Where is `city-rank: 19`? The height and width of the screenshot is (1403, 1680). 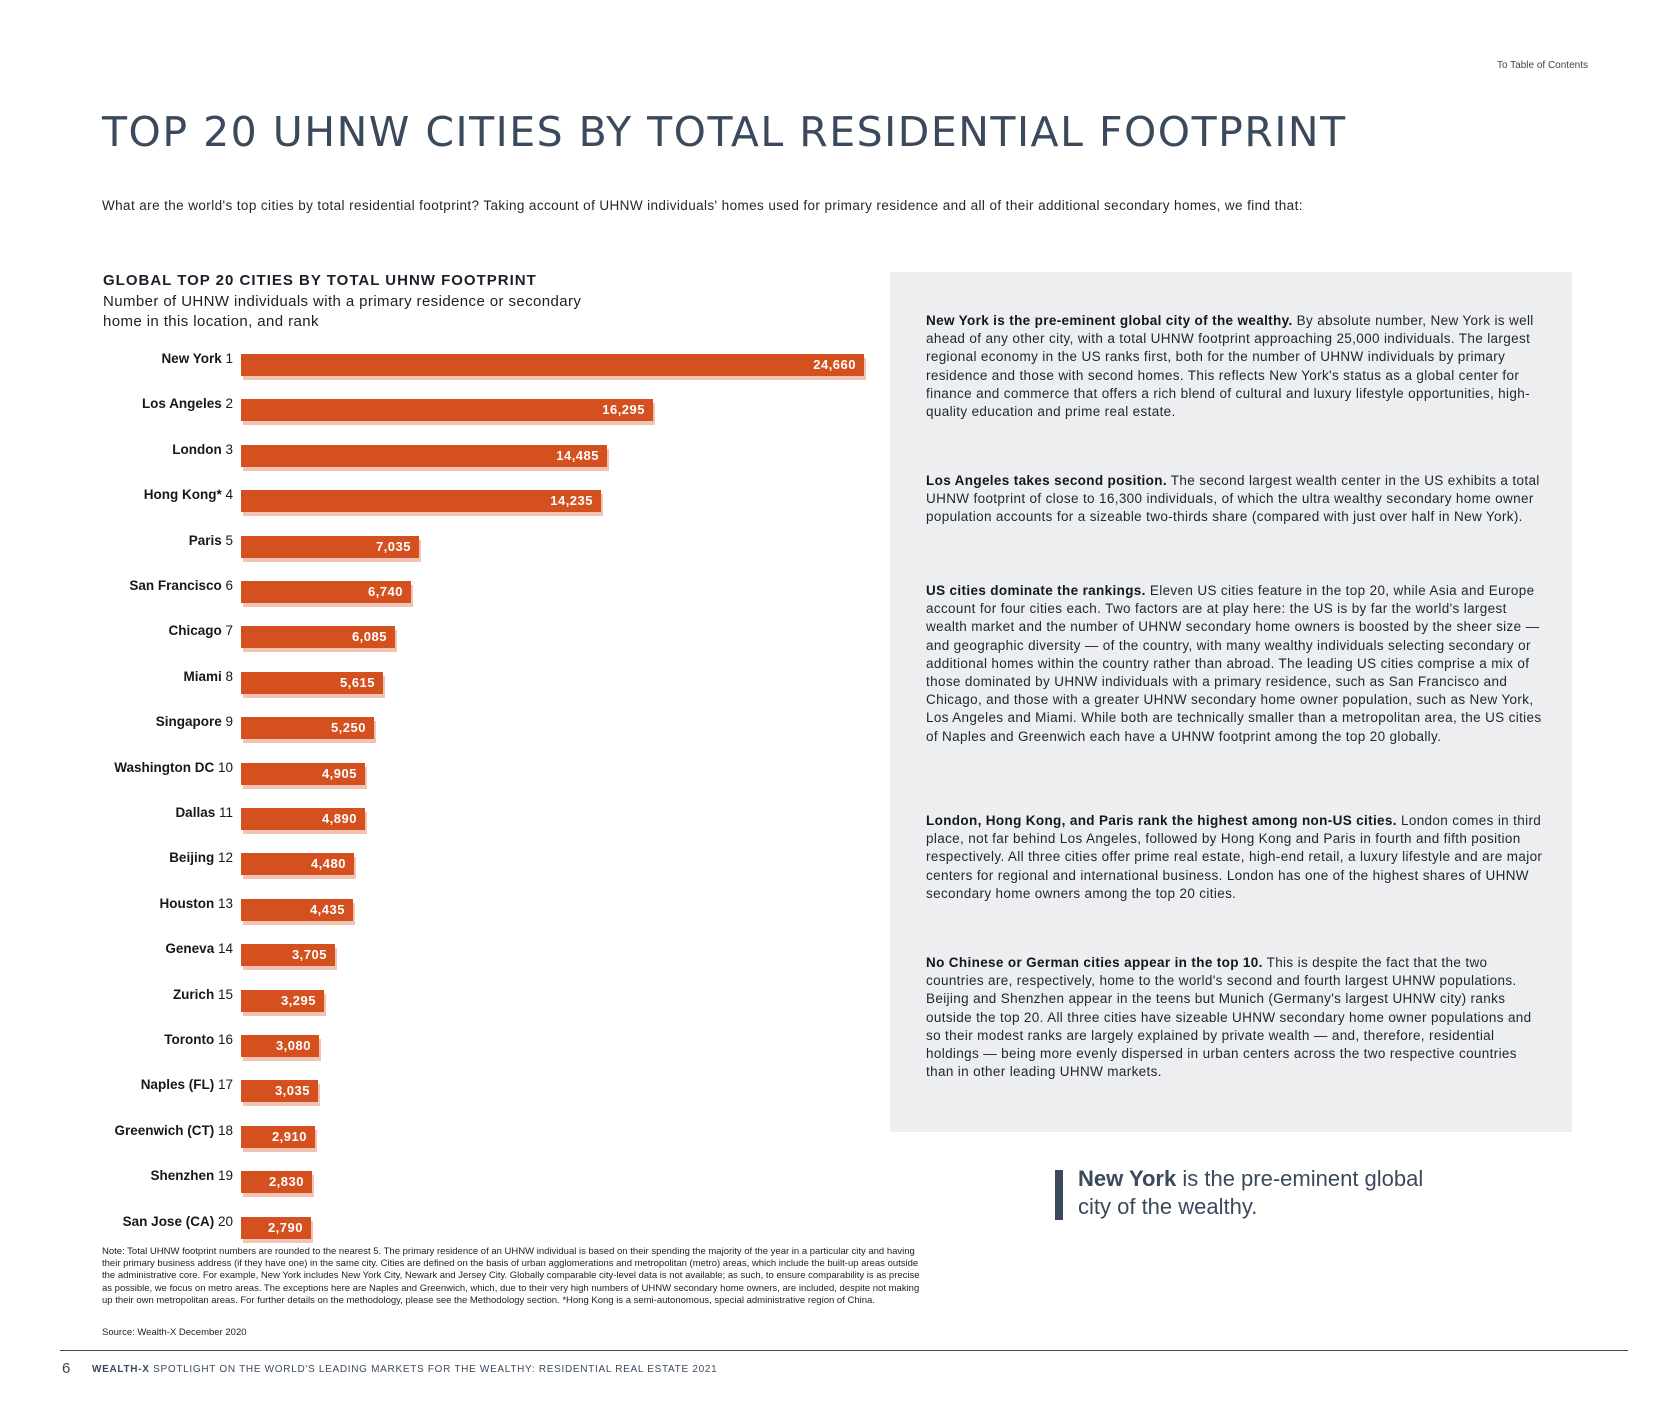
city-rank: 19 is located at coordinates (225, 1176).